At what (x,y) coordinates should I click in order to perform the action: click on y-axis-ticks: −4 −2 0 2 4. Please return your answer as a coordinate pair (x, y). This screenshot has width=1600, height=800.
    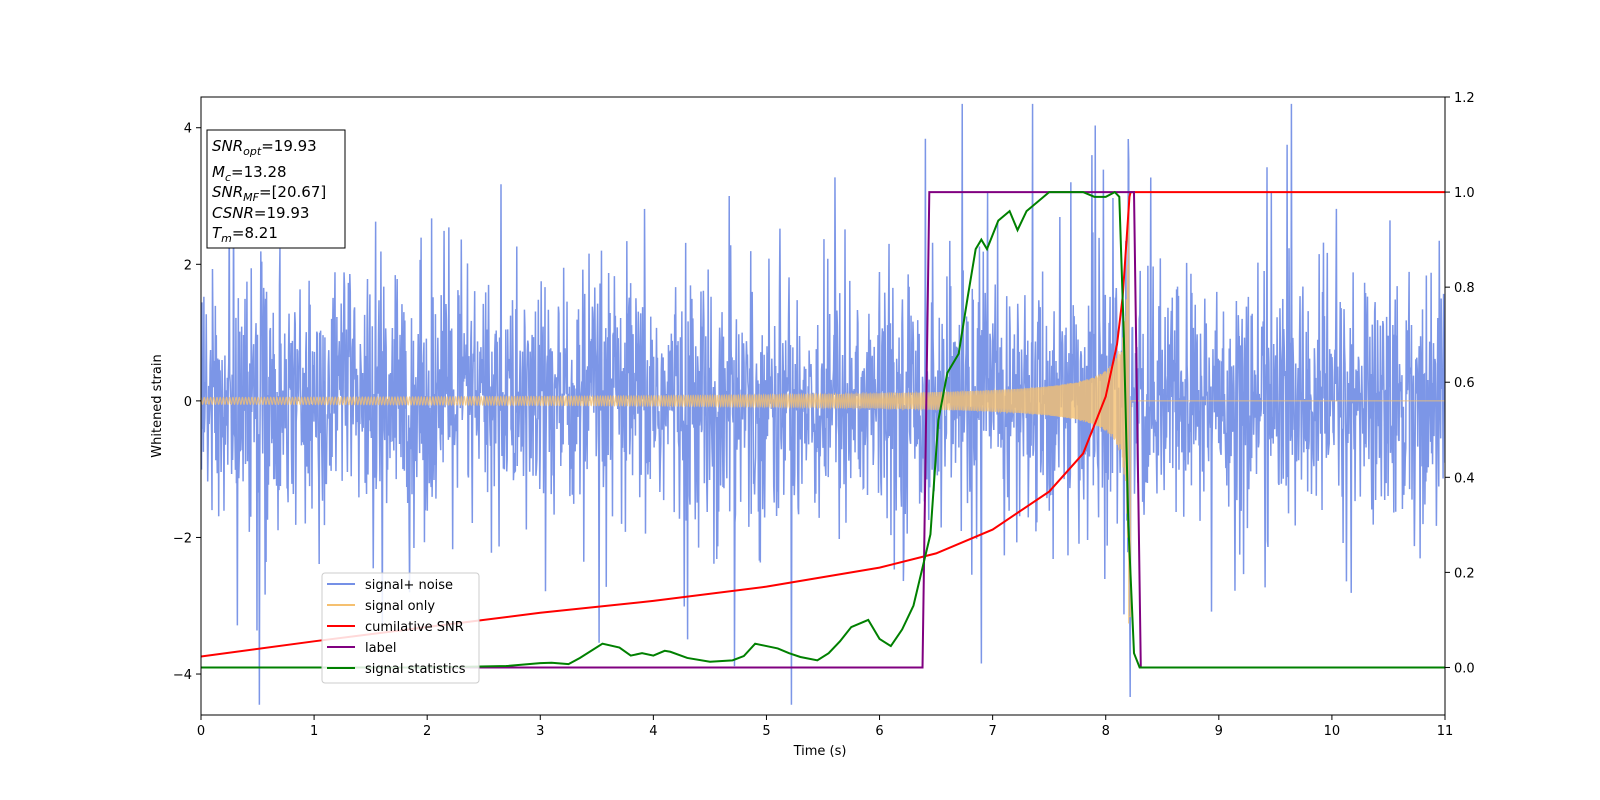
    Looking at the image, I should click on (187, 402).